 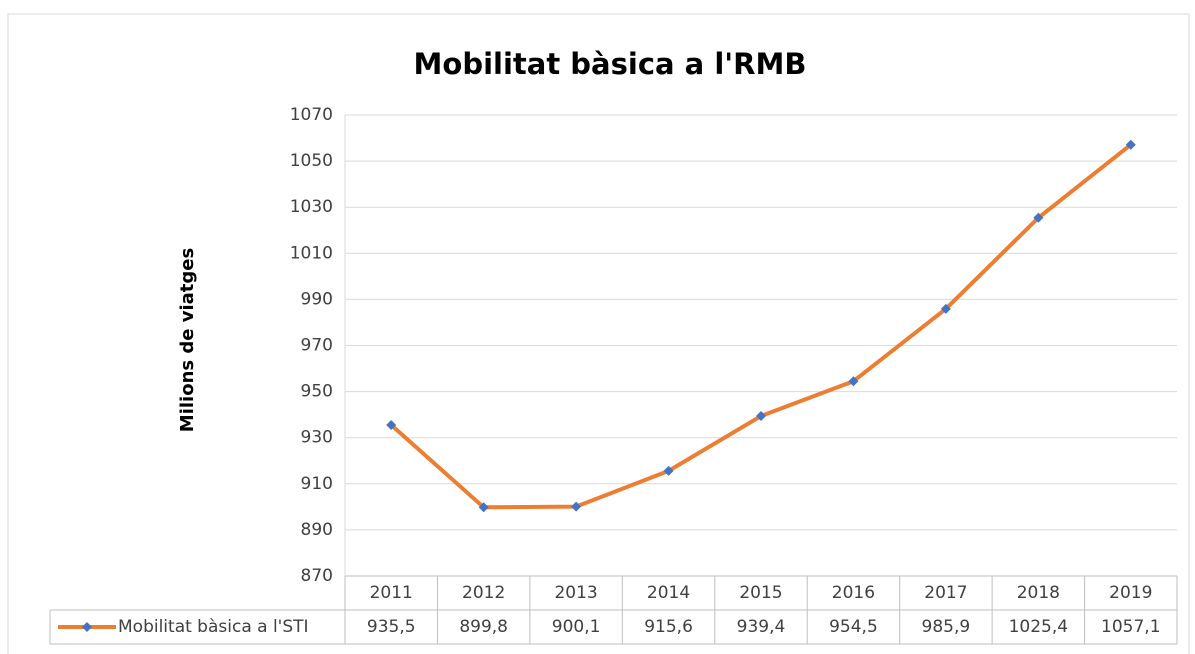 I want to click on y-tick-label: 910, so click(x=317, y=484).